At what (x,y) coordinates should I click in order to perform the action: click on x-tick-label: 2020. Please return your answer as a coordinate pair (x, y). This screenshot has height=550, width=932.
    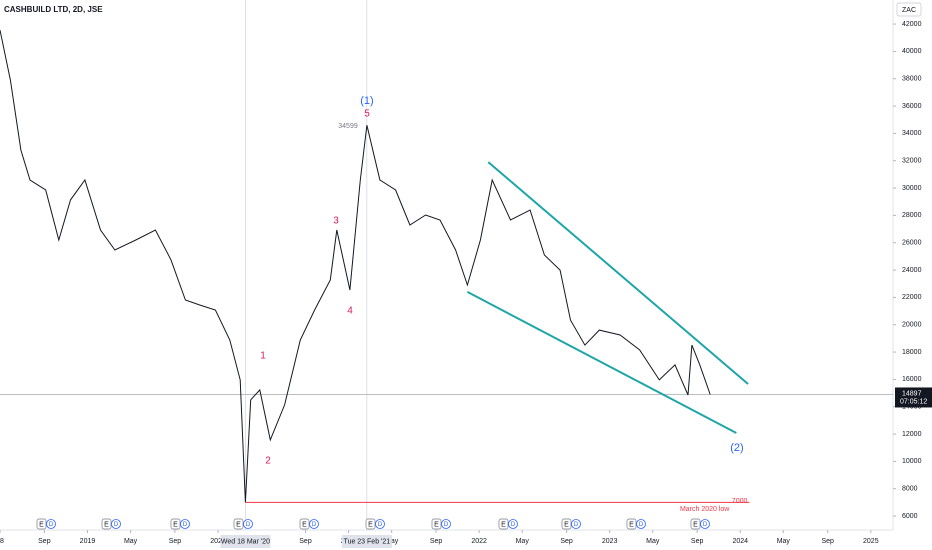
    Looking at the image, I should click on (218, 541).